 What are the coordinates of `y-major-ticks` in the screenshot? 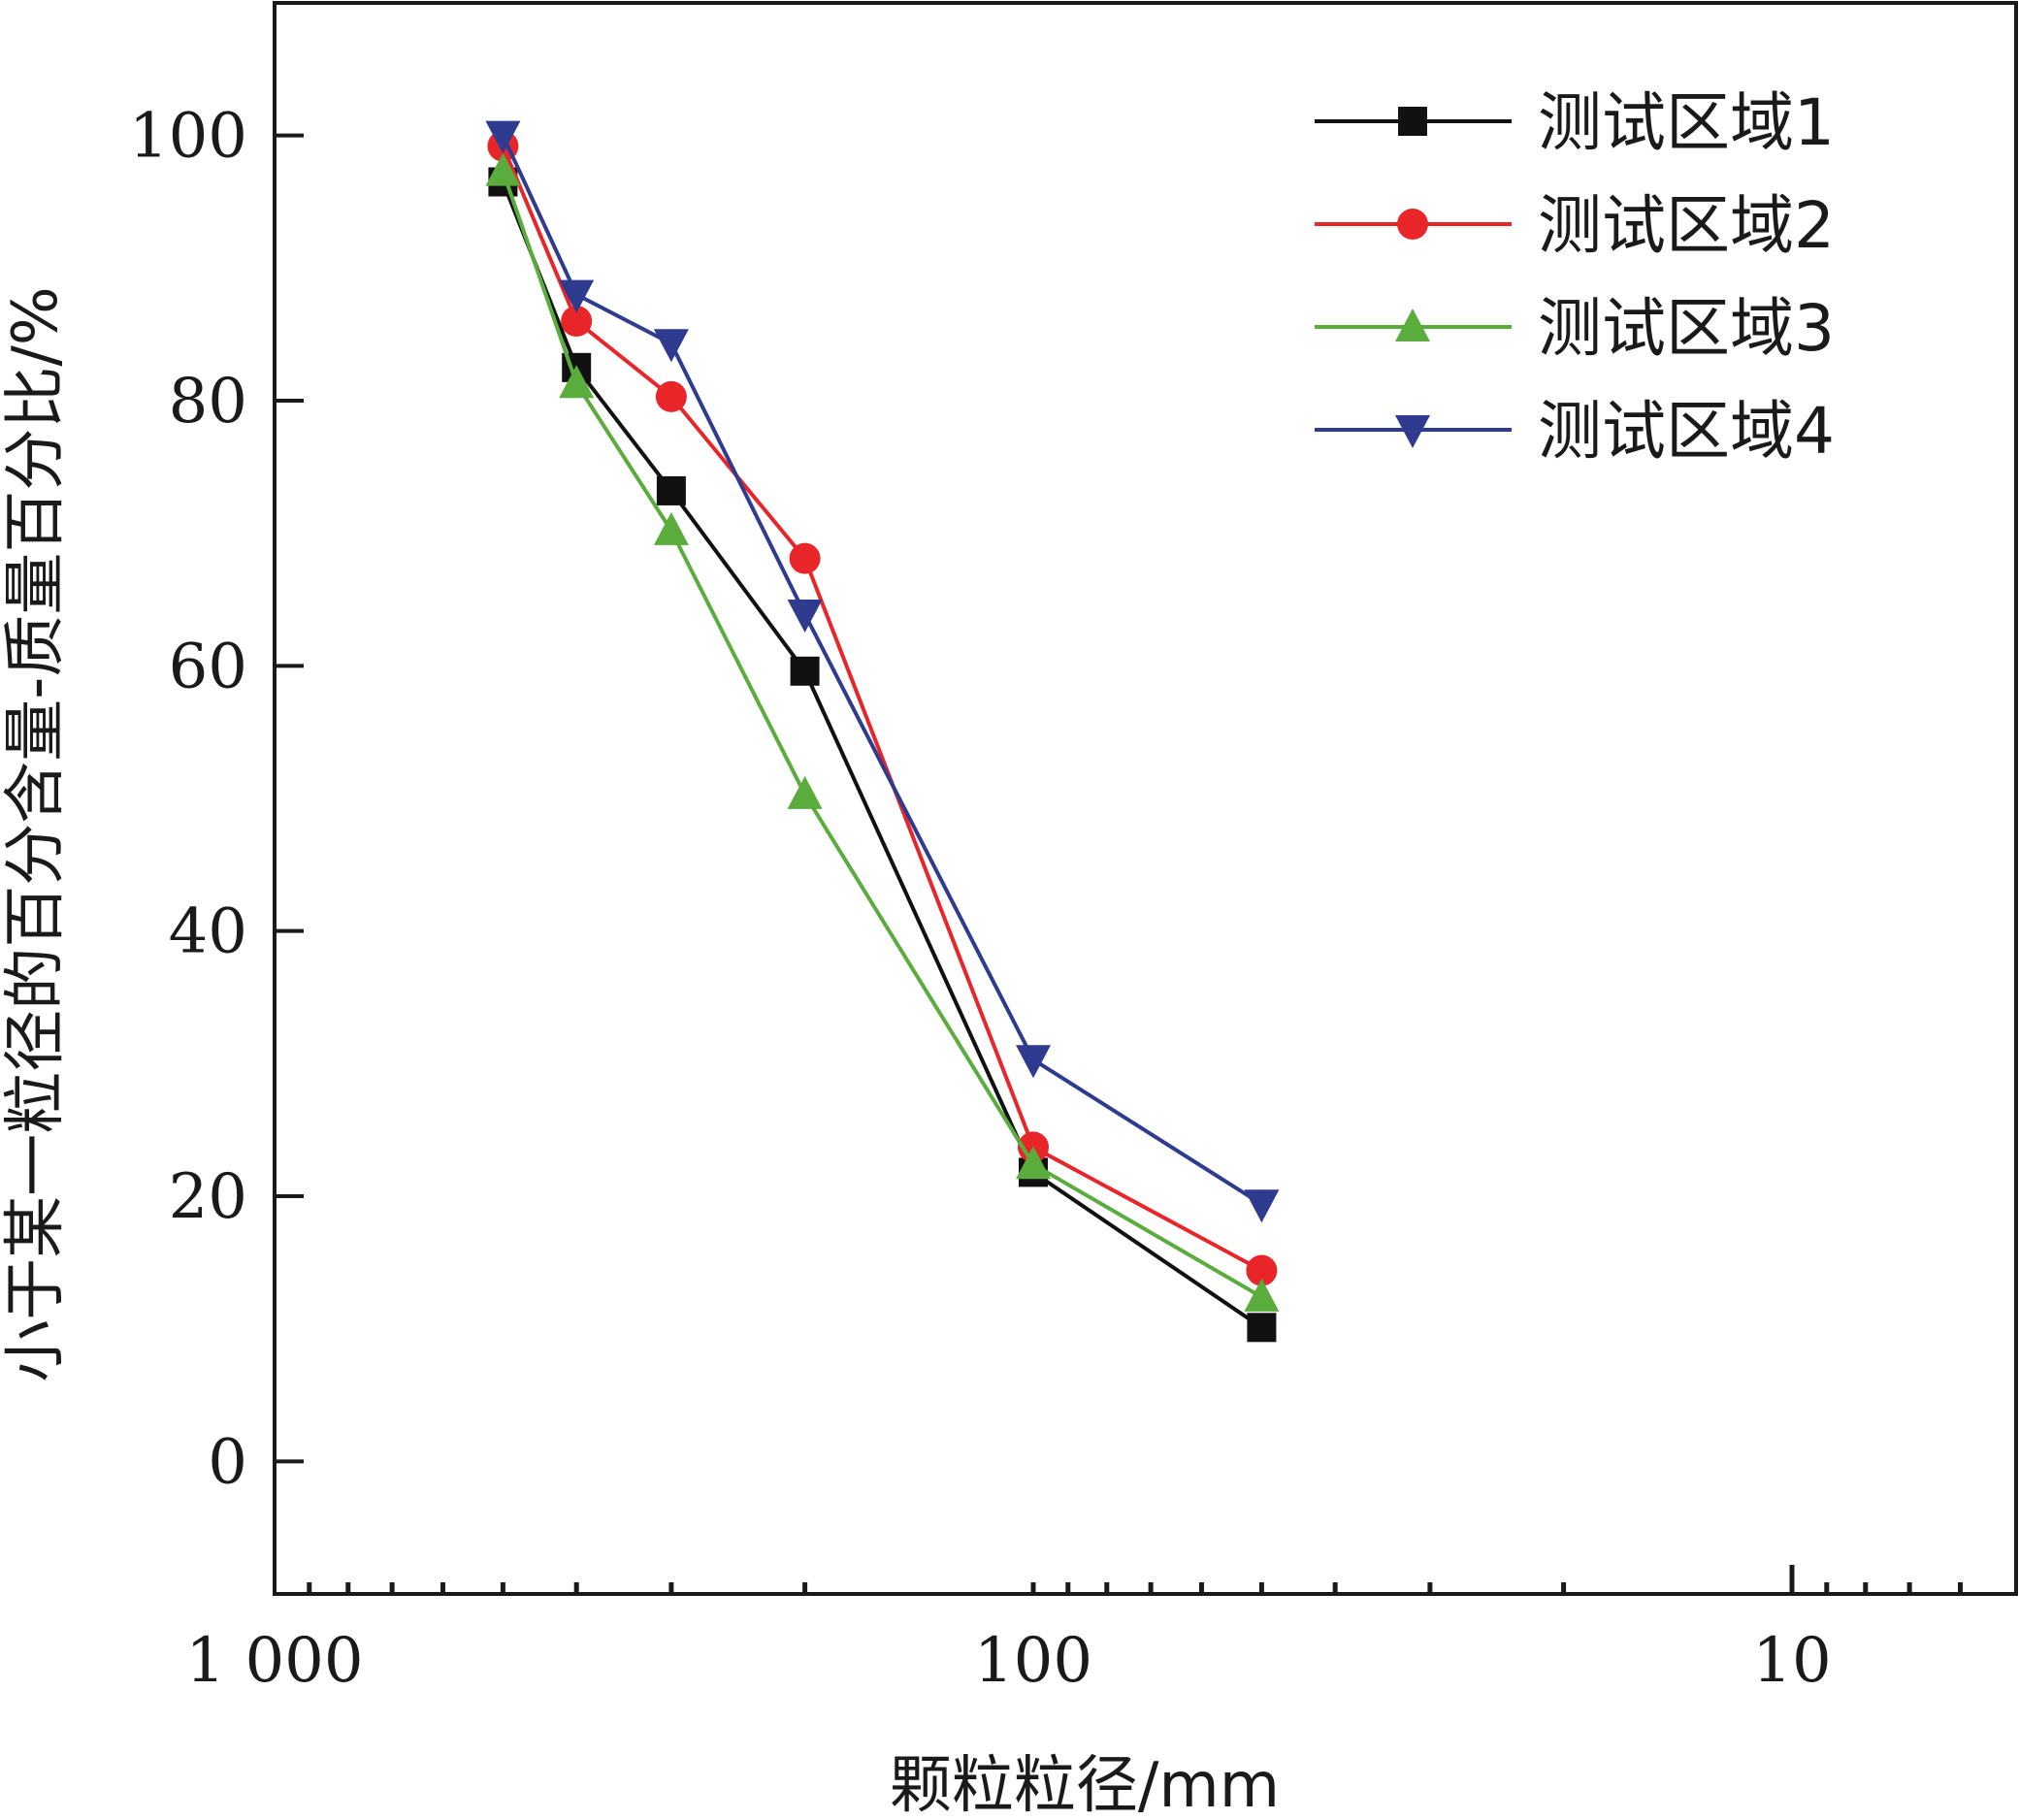 It's located at (289, 798).